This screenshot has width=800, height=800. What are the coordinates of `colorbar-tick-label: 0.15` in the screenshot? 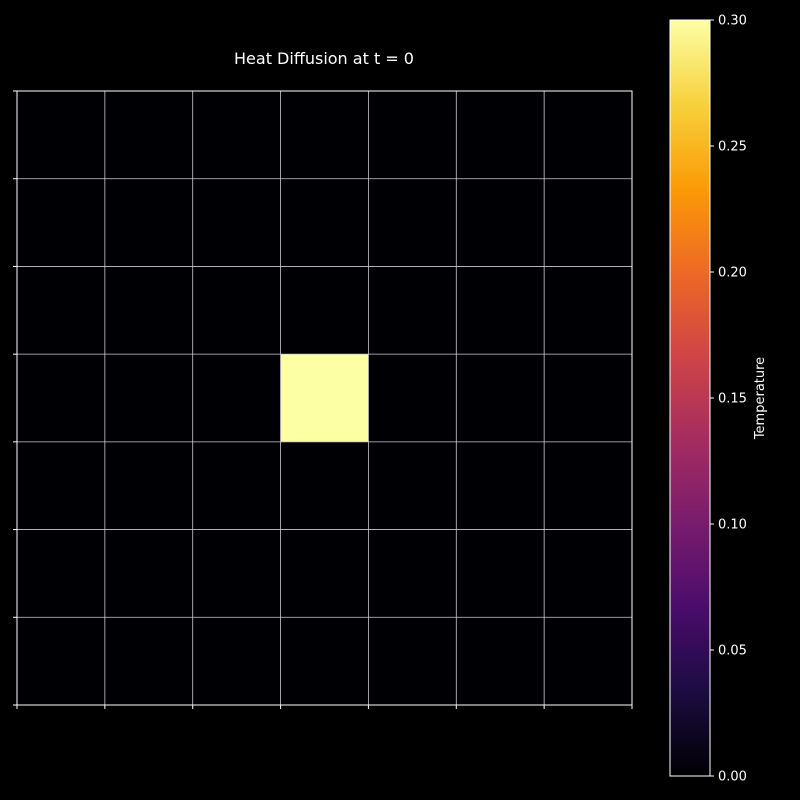 It's located at (732, 399).